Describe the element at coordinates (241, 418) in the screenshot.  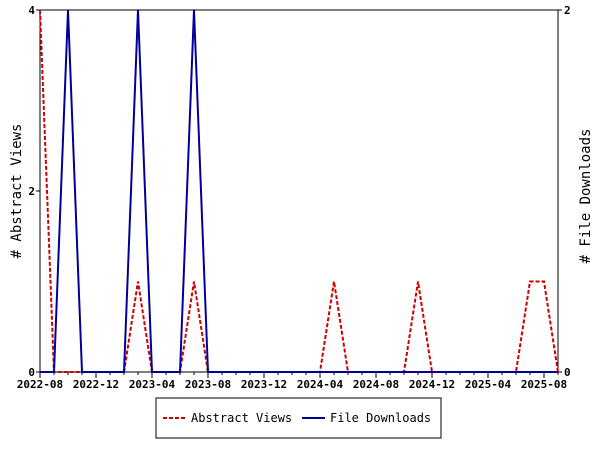
I see `legend-label-abstract-views: Abstract Views` at that location.